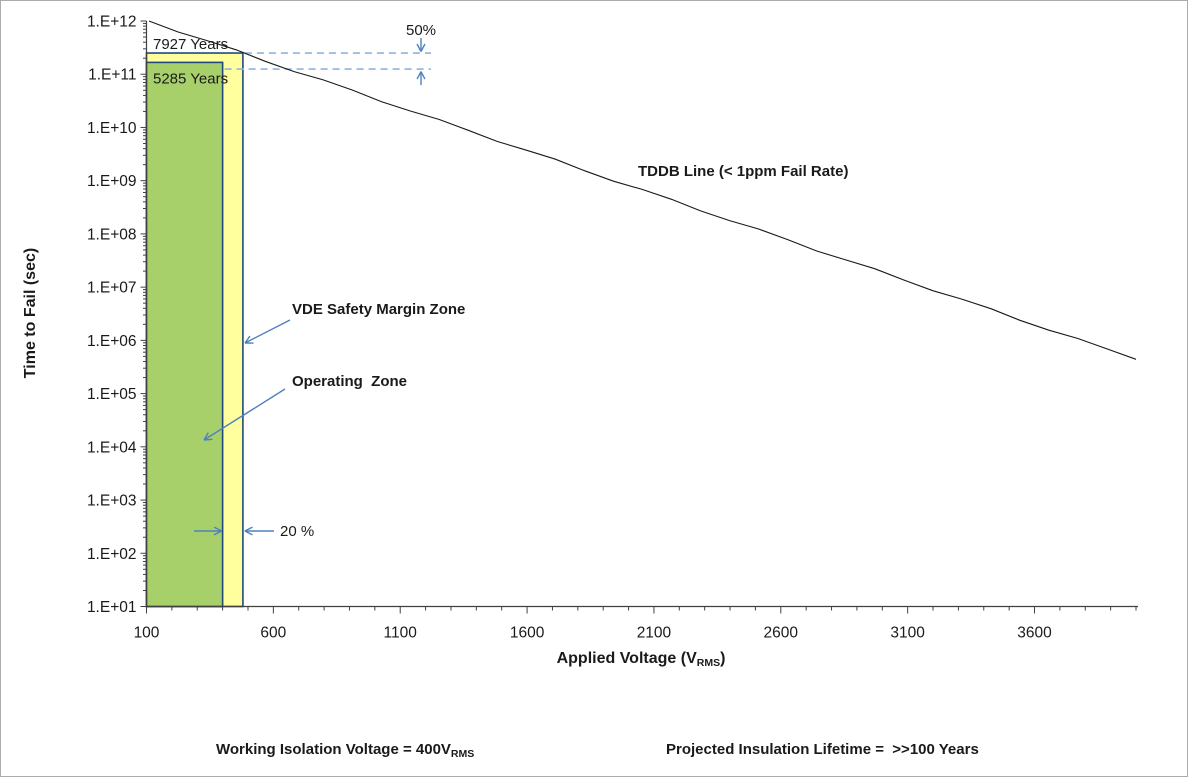  I want to click on x-tick-label: 3600, so click(1034, 633).